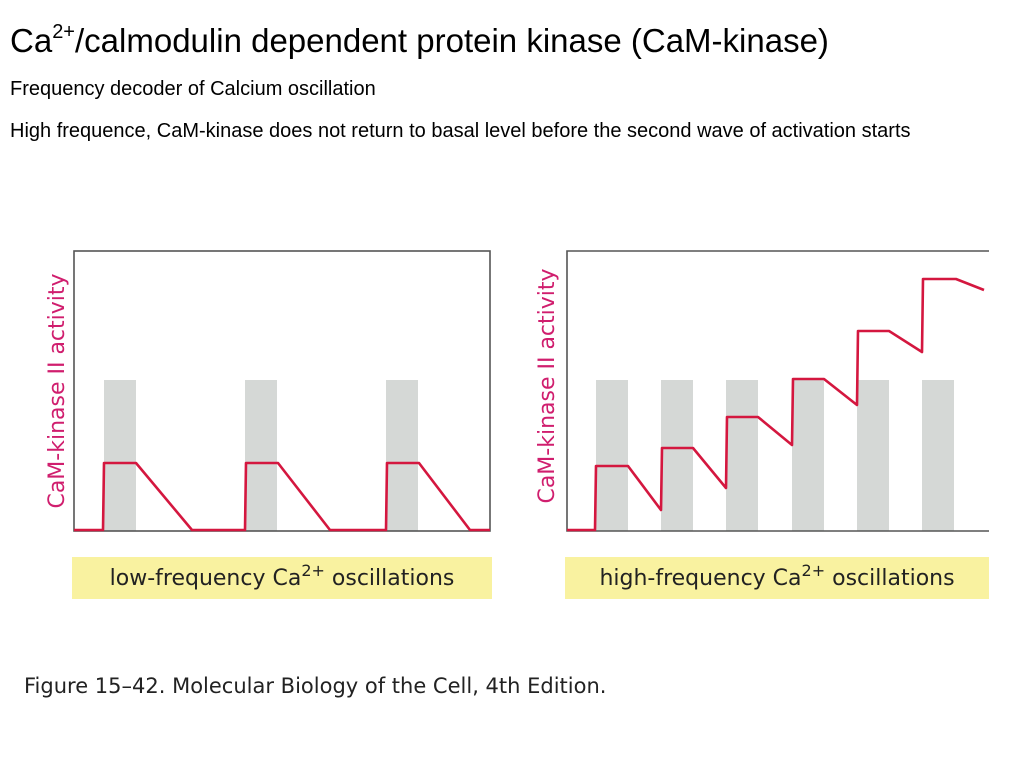  I want to click on x-axis-label-pre: high-frequency Ca, so click(700, 578).